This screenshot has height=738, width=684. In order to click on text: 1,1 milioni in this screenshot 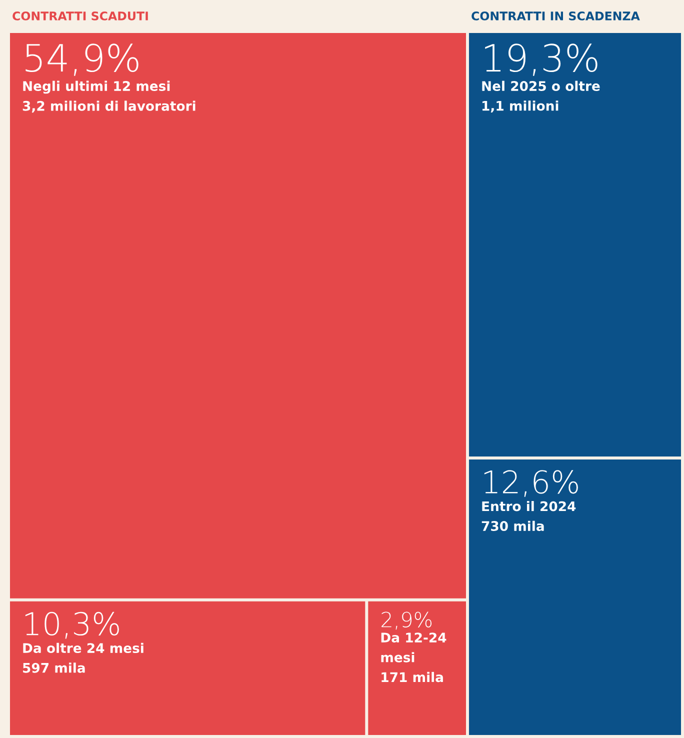, I will do `click(520, 106)`.